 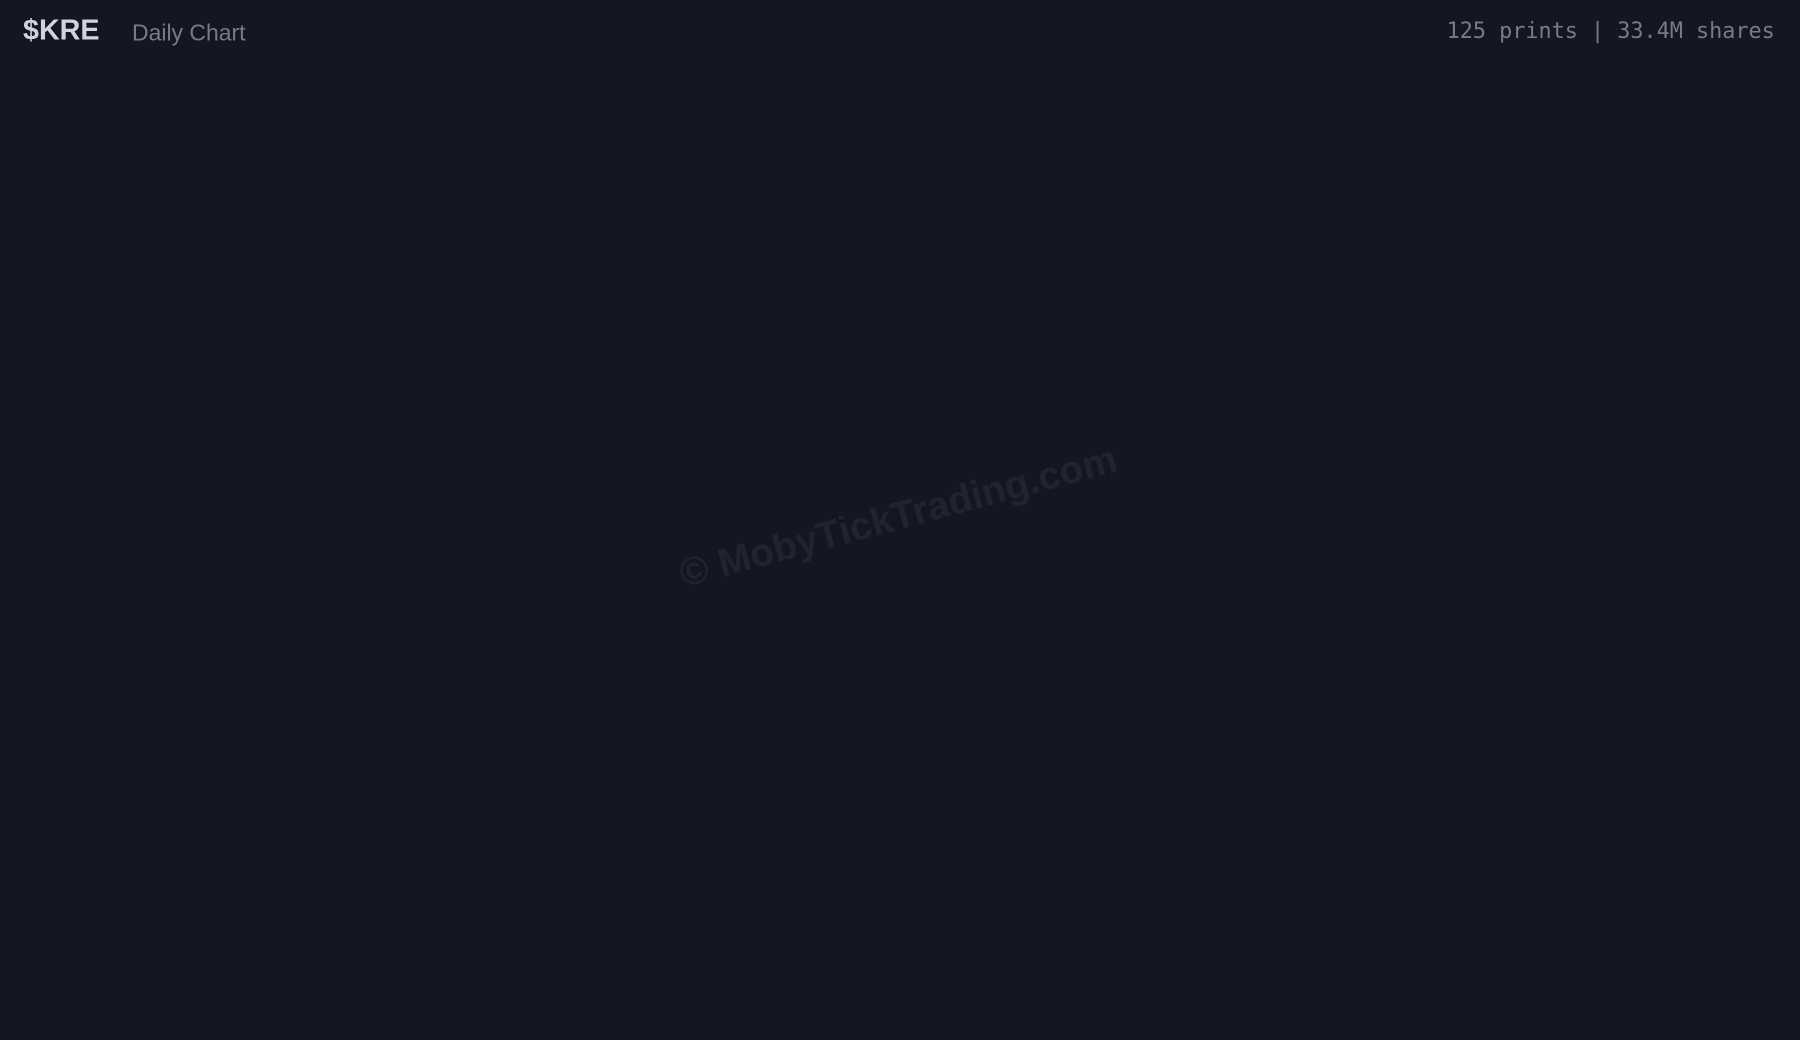 I want to click on ticker: $KRE, so click(x=61, y=31).